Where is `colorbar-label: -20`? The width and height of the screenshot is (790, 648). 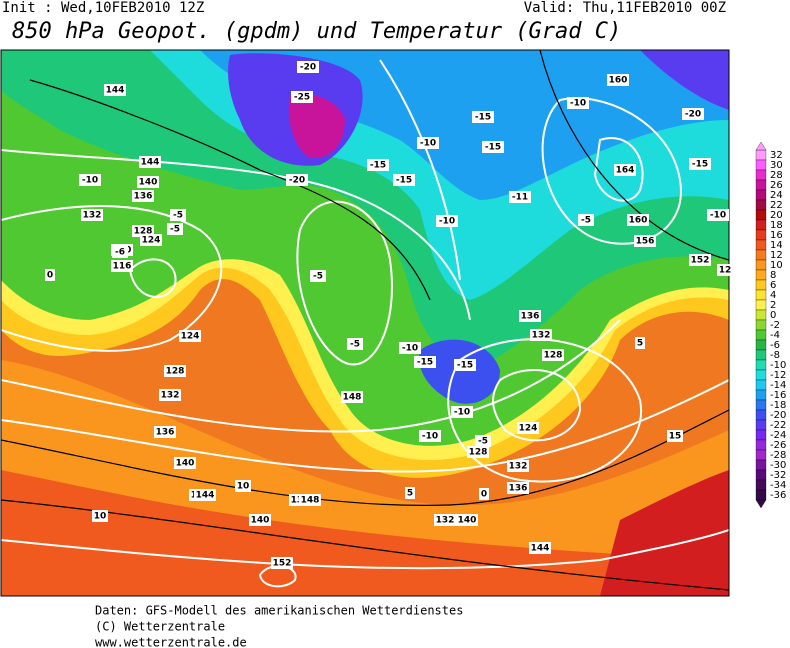 colorbar-label: -20 is located at coordinates (778, 415).